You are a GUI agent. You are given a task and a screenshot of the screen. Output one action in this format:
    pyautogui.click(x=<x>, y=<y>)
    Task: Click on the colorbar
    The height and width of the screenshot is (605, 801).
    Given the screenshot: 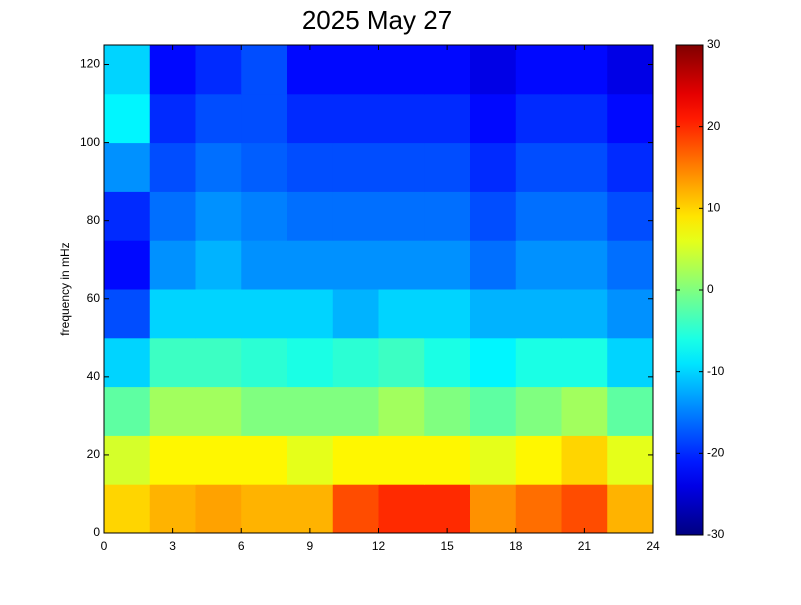 What is the action you would take?
    pyautogui.click(x=689, y=290)
    